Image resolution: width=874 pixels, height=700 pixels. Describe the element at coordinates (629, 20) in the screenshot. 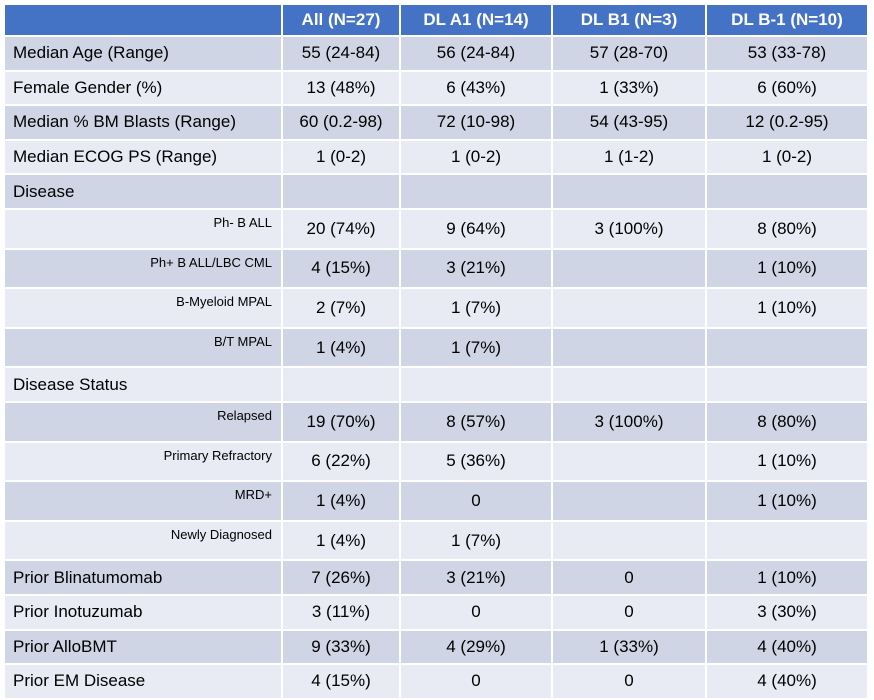

I see `header-cell-dl-b1: DL B1 (N=3)` at that location.